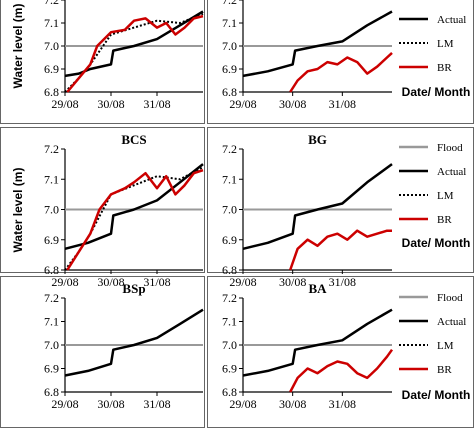 The width and height of the screenshot is (474, 428). I want to click on panel-title: BA, so click(317, 288).